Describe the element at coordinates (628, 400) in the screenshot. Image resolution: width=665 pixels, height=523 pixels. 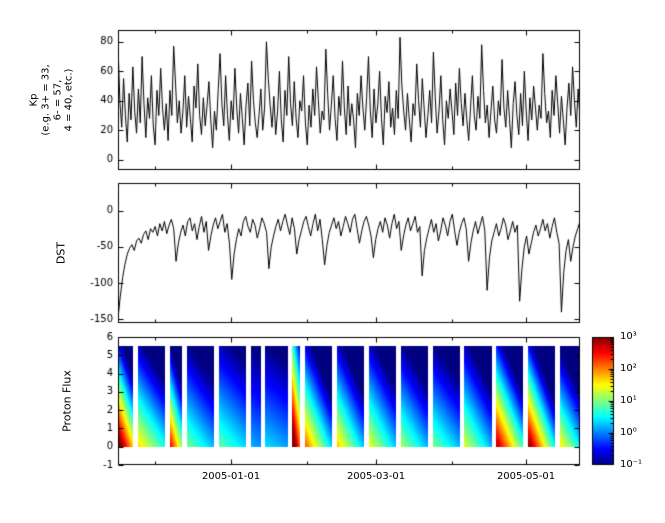
I see `colorbar-tick-label-1e1: 10¹` at that location.